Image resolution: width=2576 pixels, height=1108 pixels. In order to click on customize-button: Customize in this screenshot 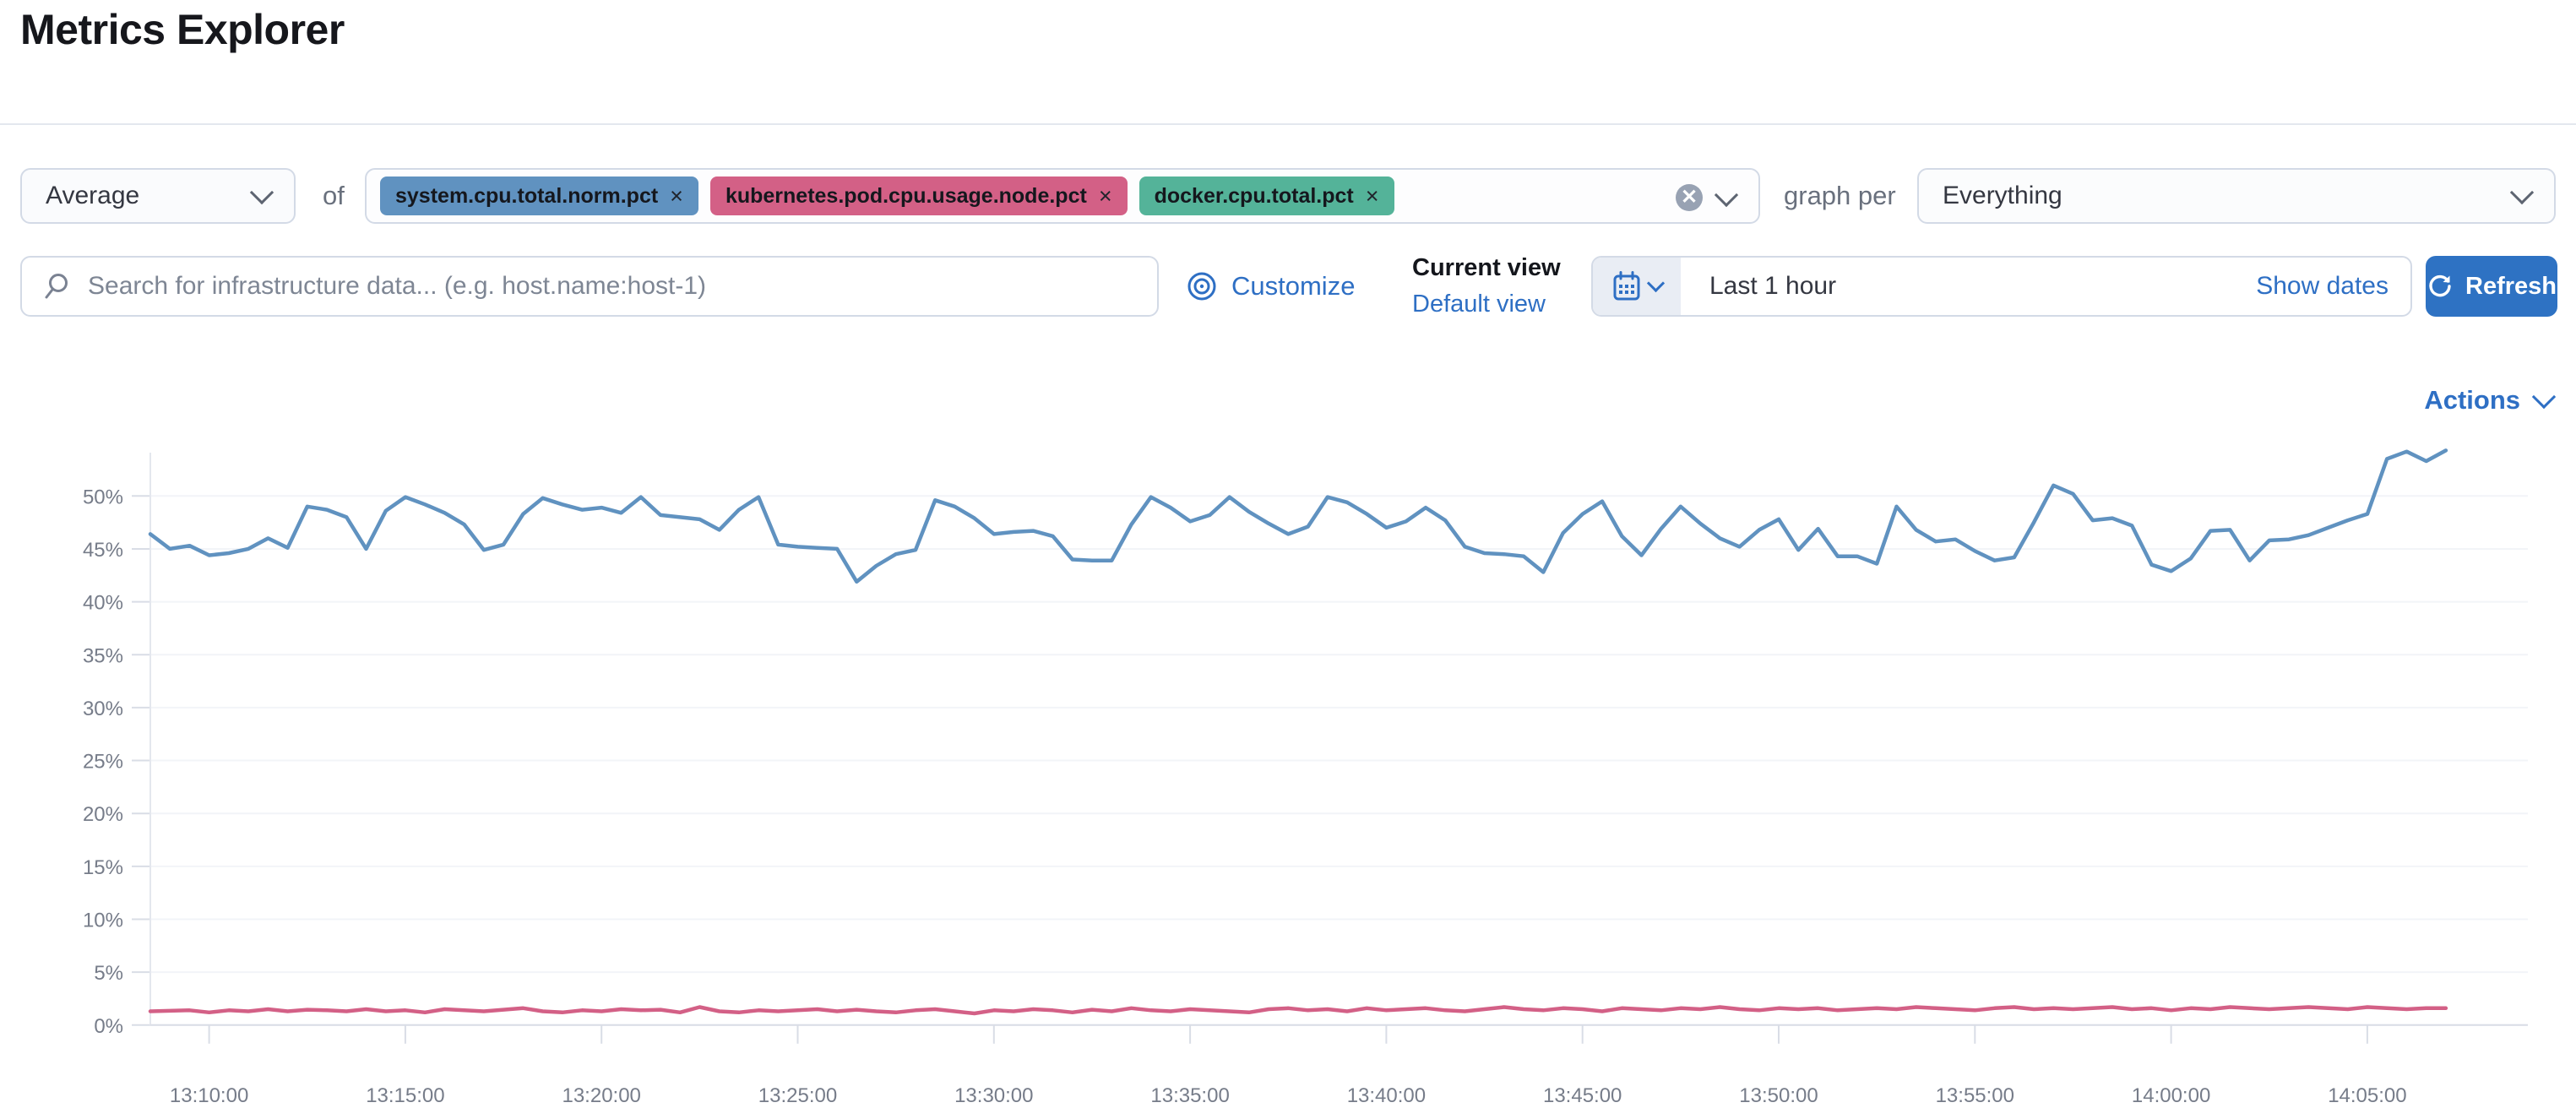, I will do `click(1270, 286)`.